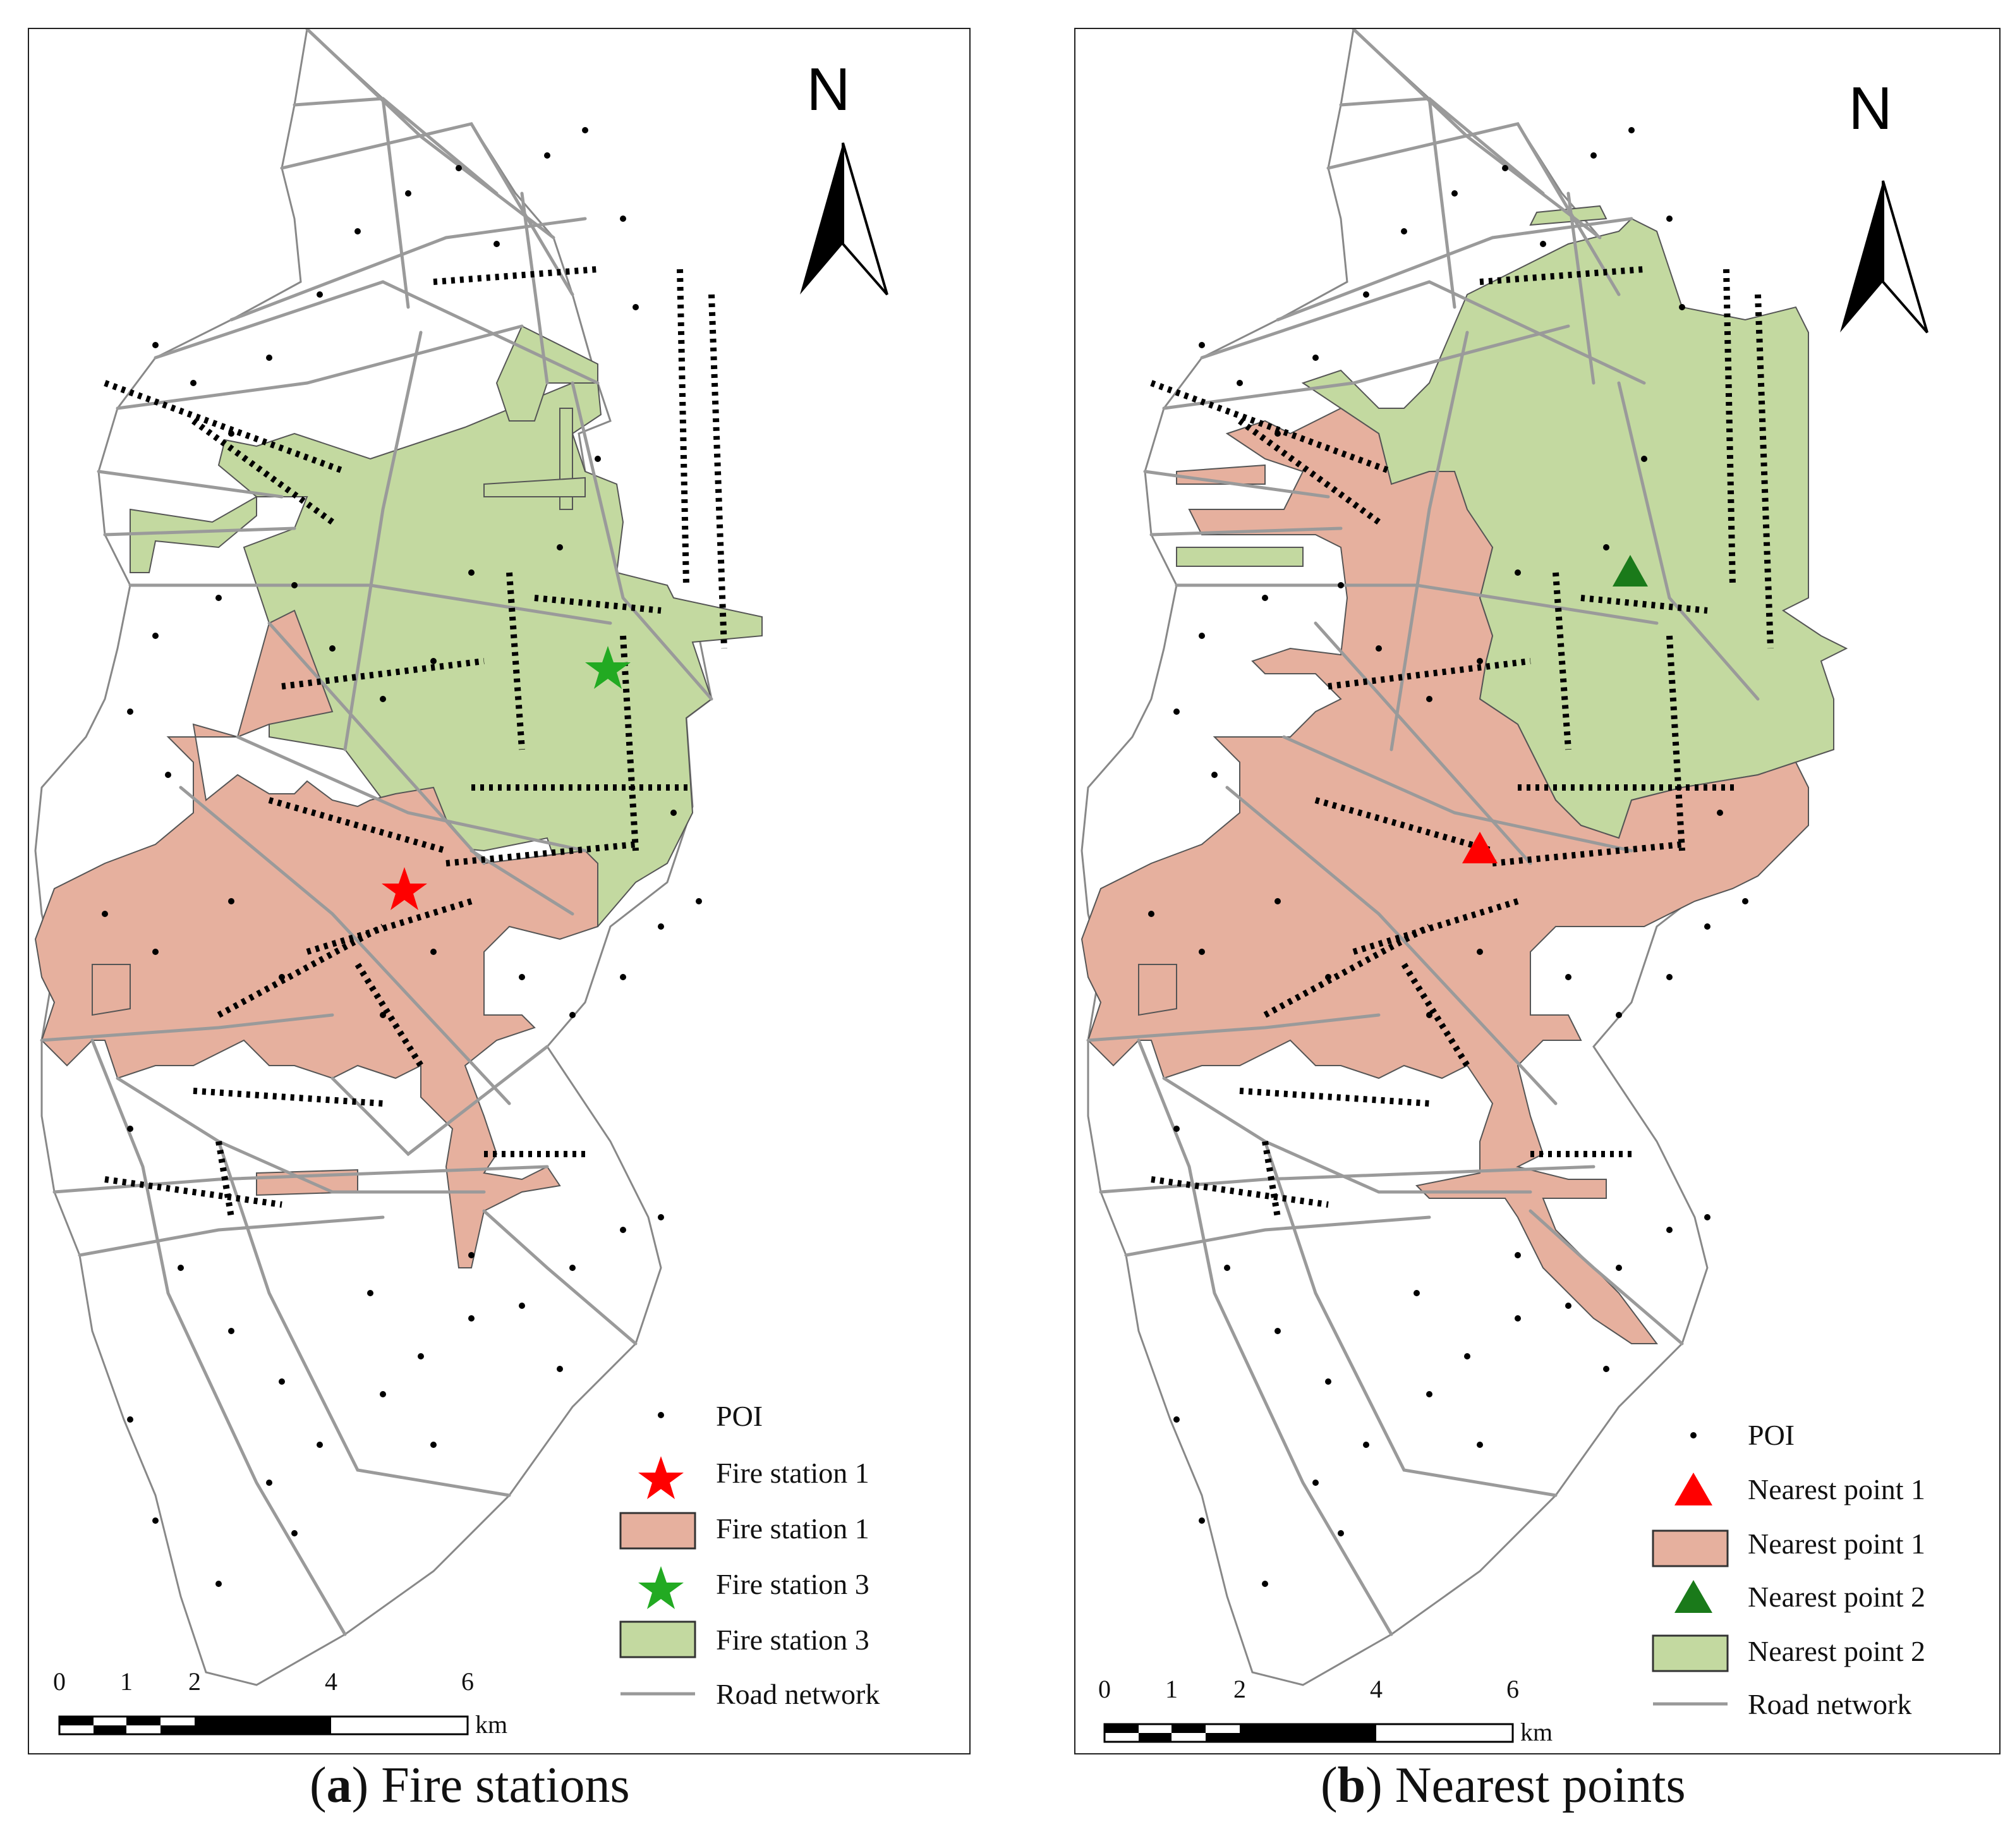 The height and width of the screenshot is (1848, 2010). Describe the element at coordinates (1690, 1653) in the screenshot. I see `legend-nearest-point-2-area` at that location.